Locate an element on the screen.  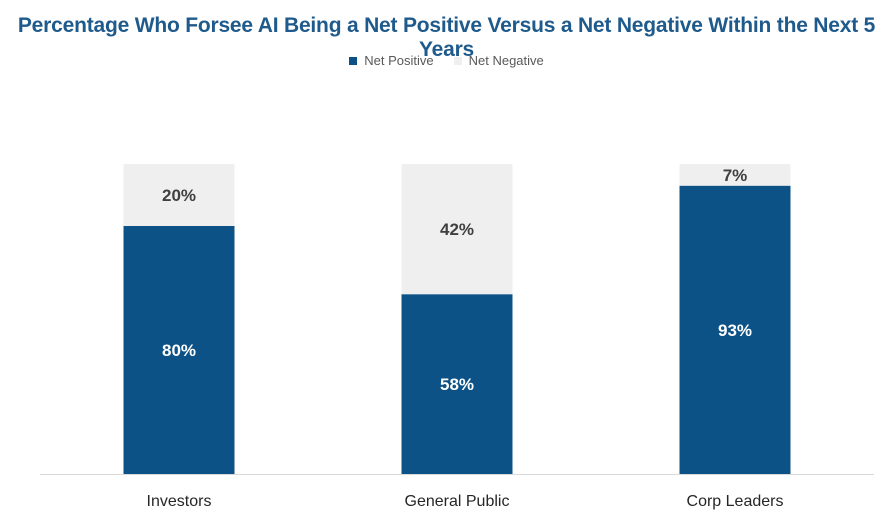
legend-item-net-positive: Net Positive is located at coordinates (391, 60).